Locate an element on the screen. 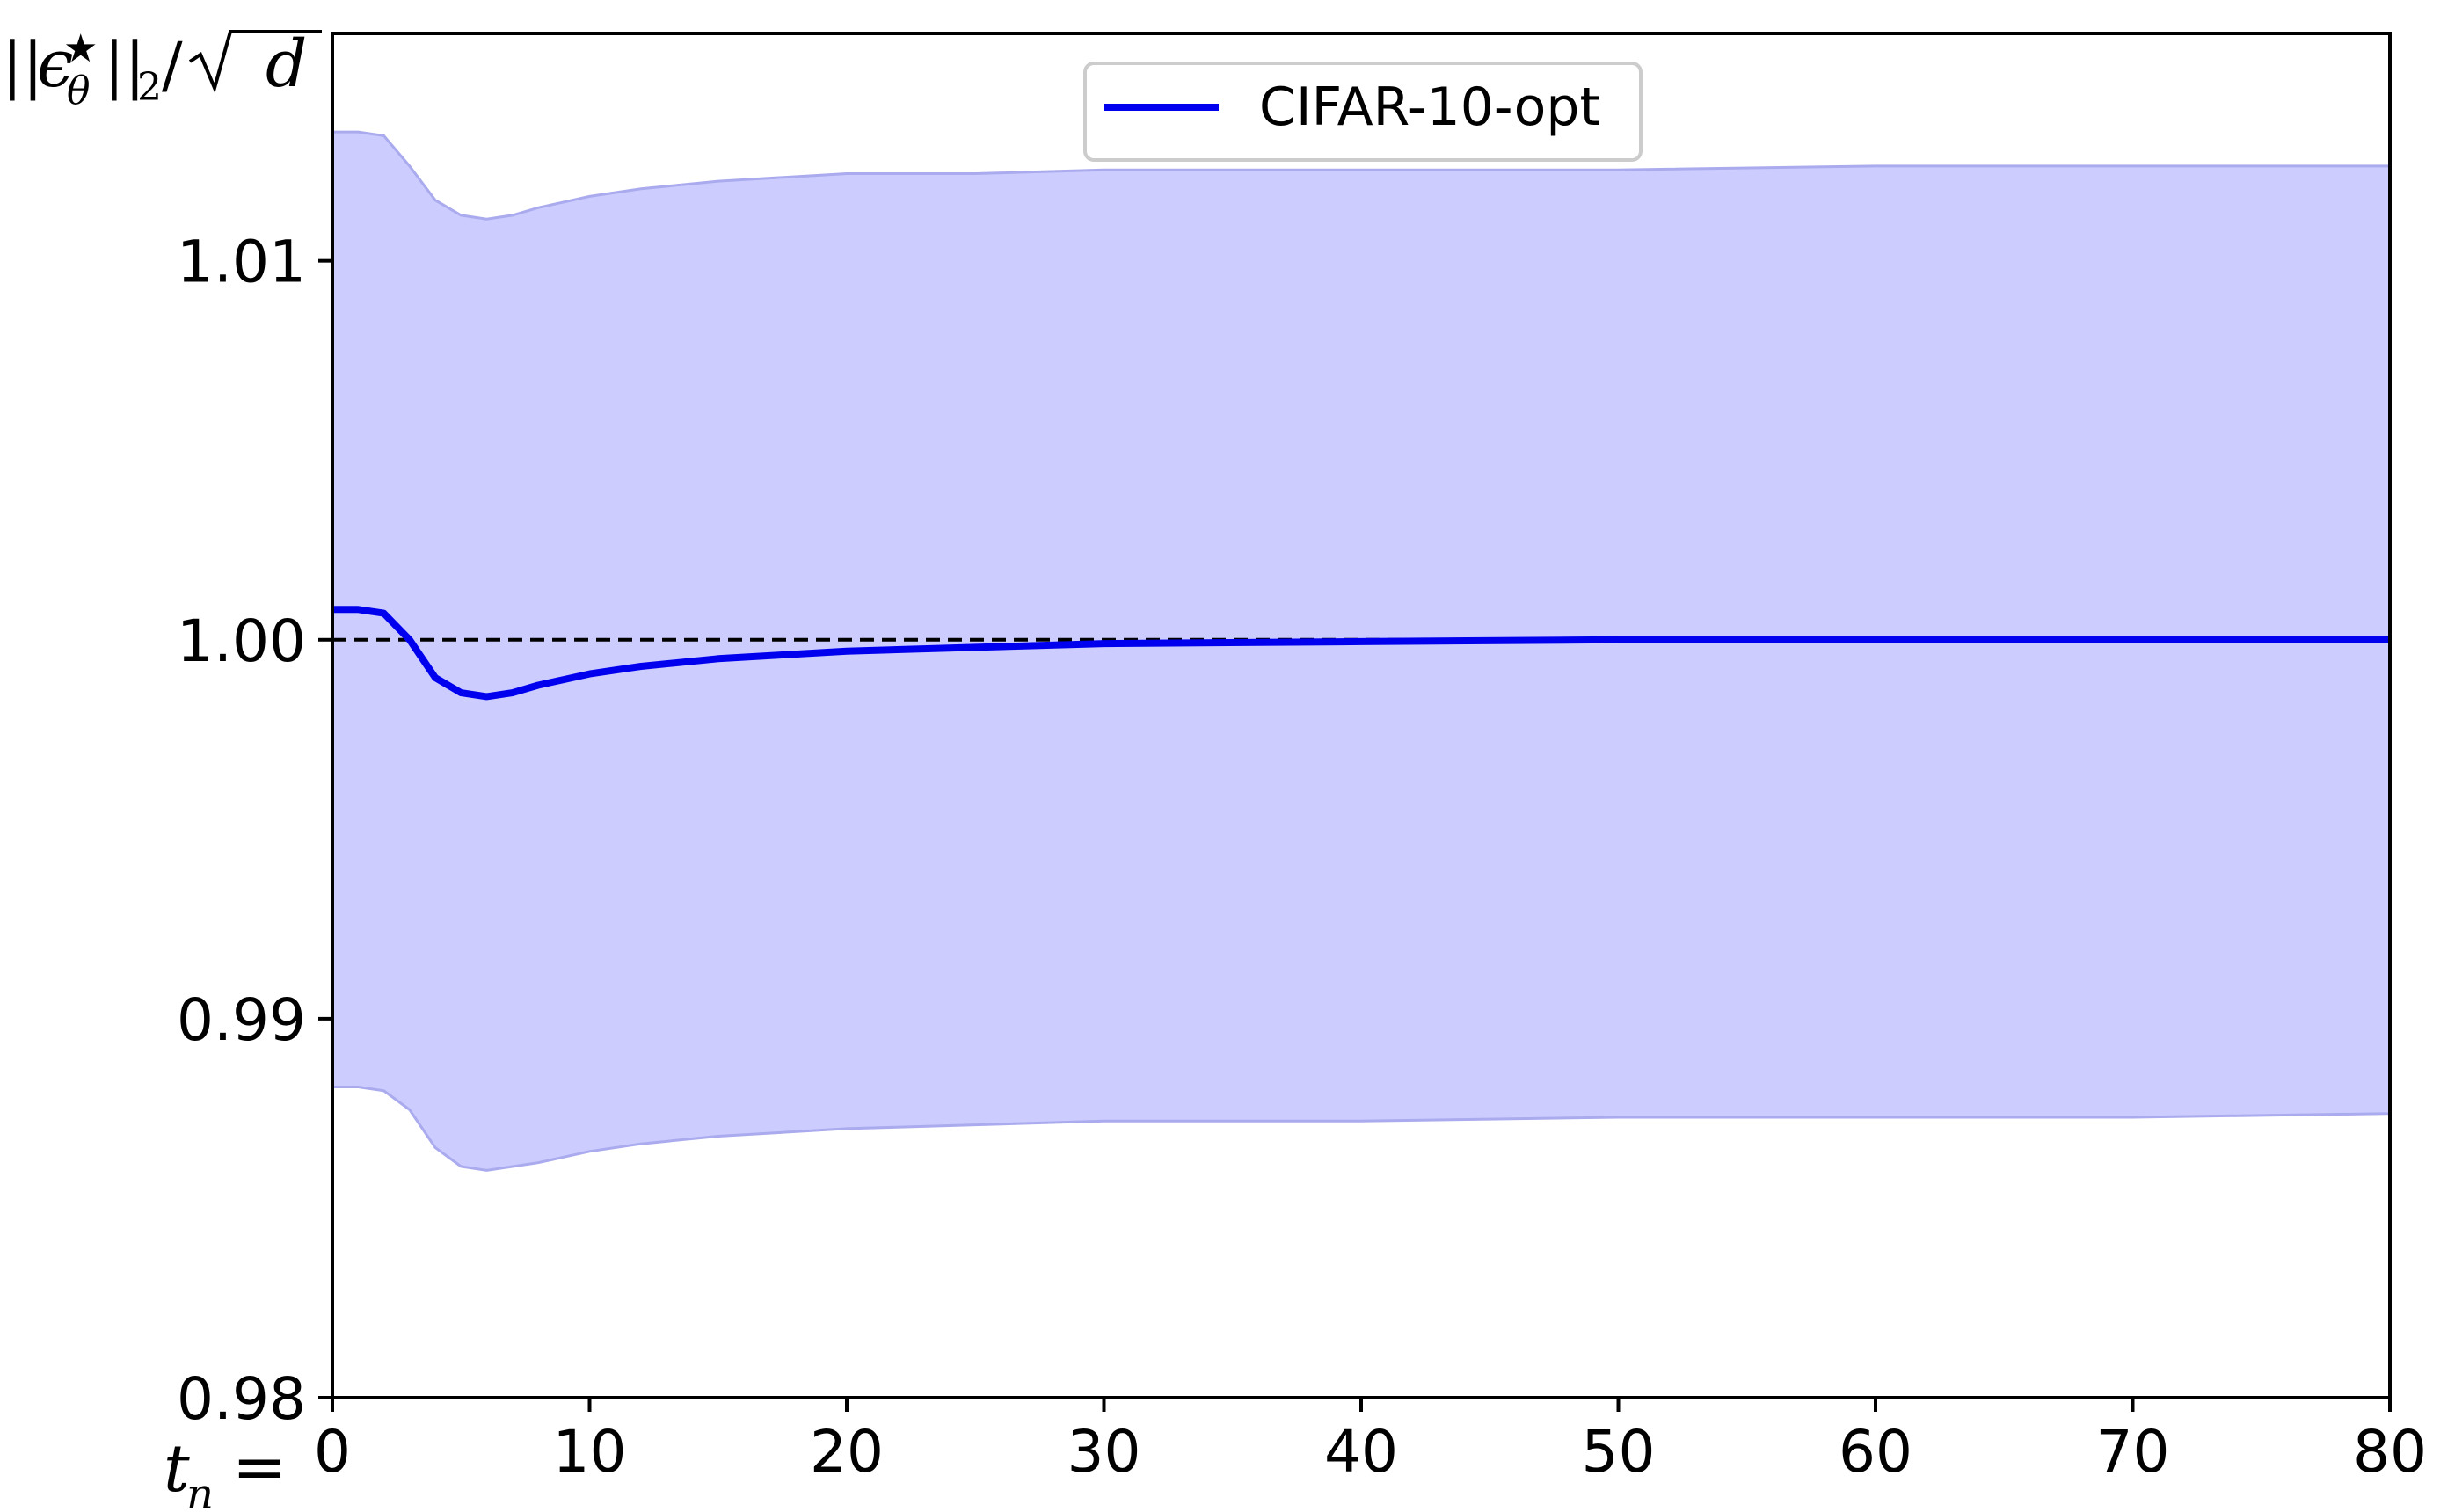  svg-text: 2 is located at coordinates (149, 88).